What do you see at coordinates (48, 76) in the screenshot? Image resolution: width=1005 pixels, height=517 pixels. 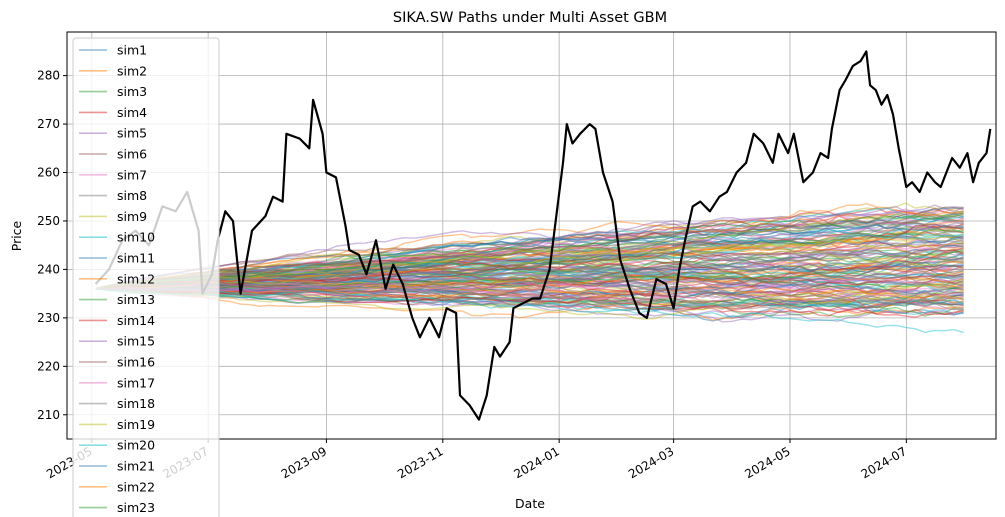 I see `y-tick-label: 280` at bounding box center [48, 76].